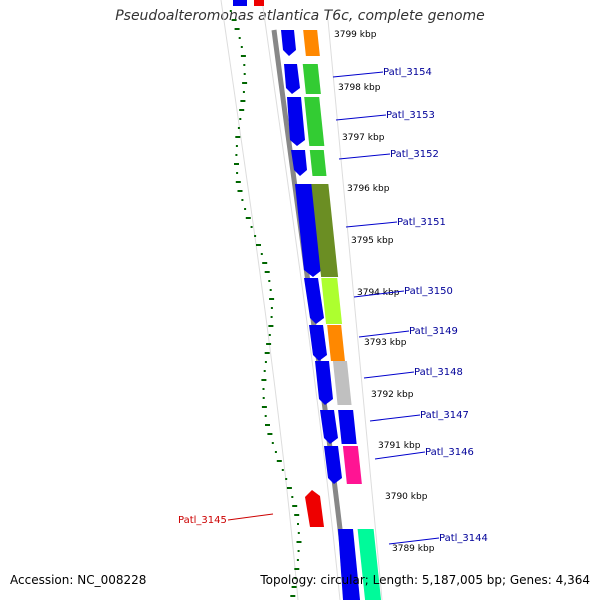  I want to click on gene-label: Patl_3151, so click(421, 222).